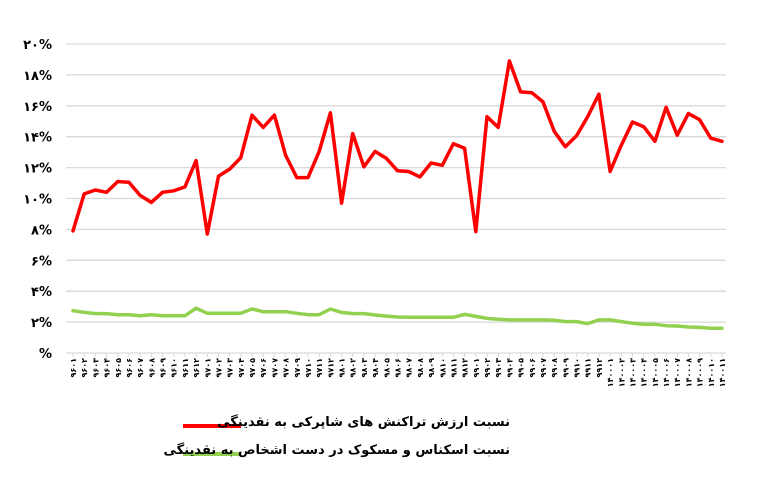  I want to click on x-tick-label: ۹۶۱۱, so click(185, 368).